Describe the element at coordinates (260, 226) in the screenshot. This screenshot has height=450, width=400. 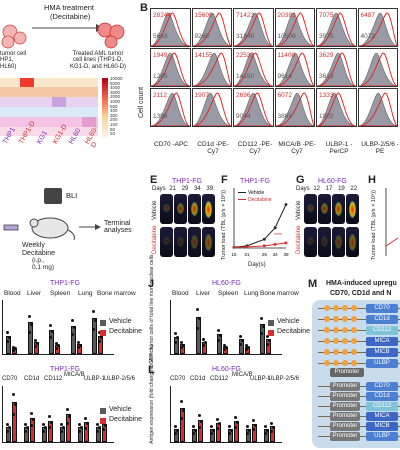
I see `vehicle-line` at that location.